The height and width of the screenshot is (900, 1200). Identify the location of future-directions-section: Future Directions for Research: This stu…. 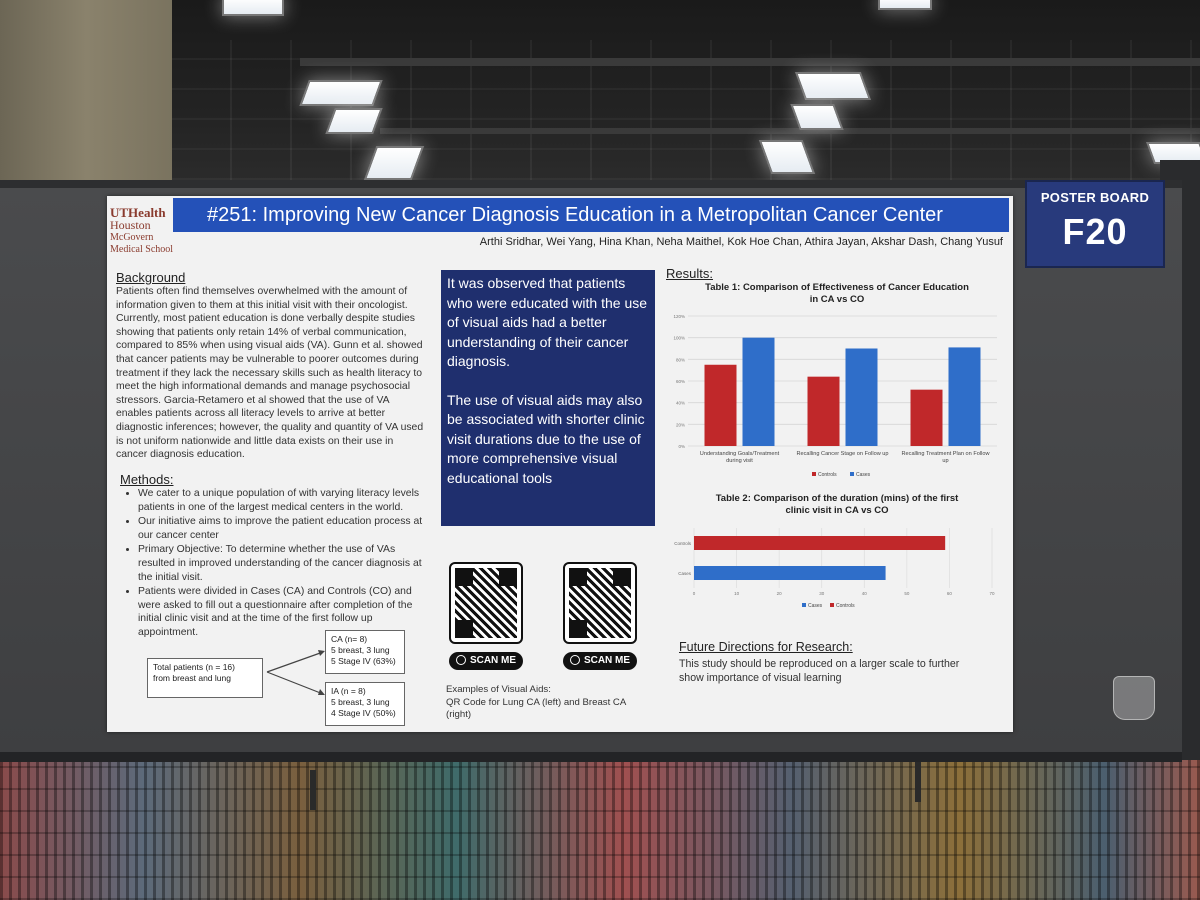
(839, 662).